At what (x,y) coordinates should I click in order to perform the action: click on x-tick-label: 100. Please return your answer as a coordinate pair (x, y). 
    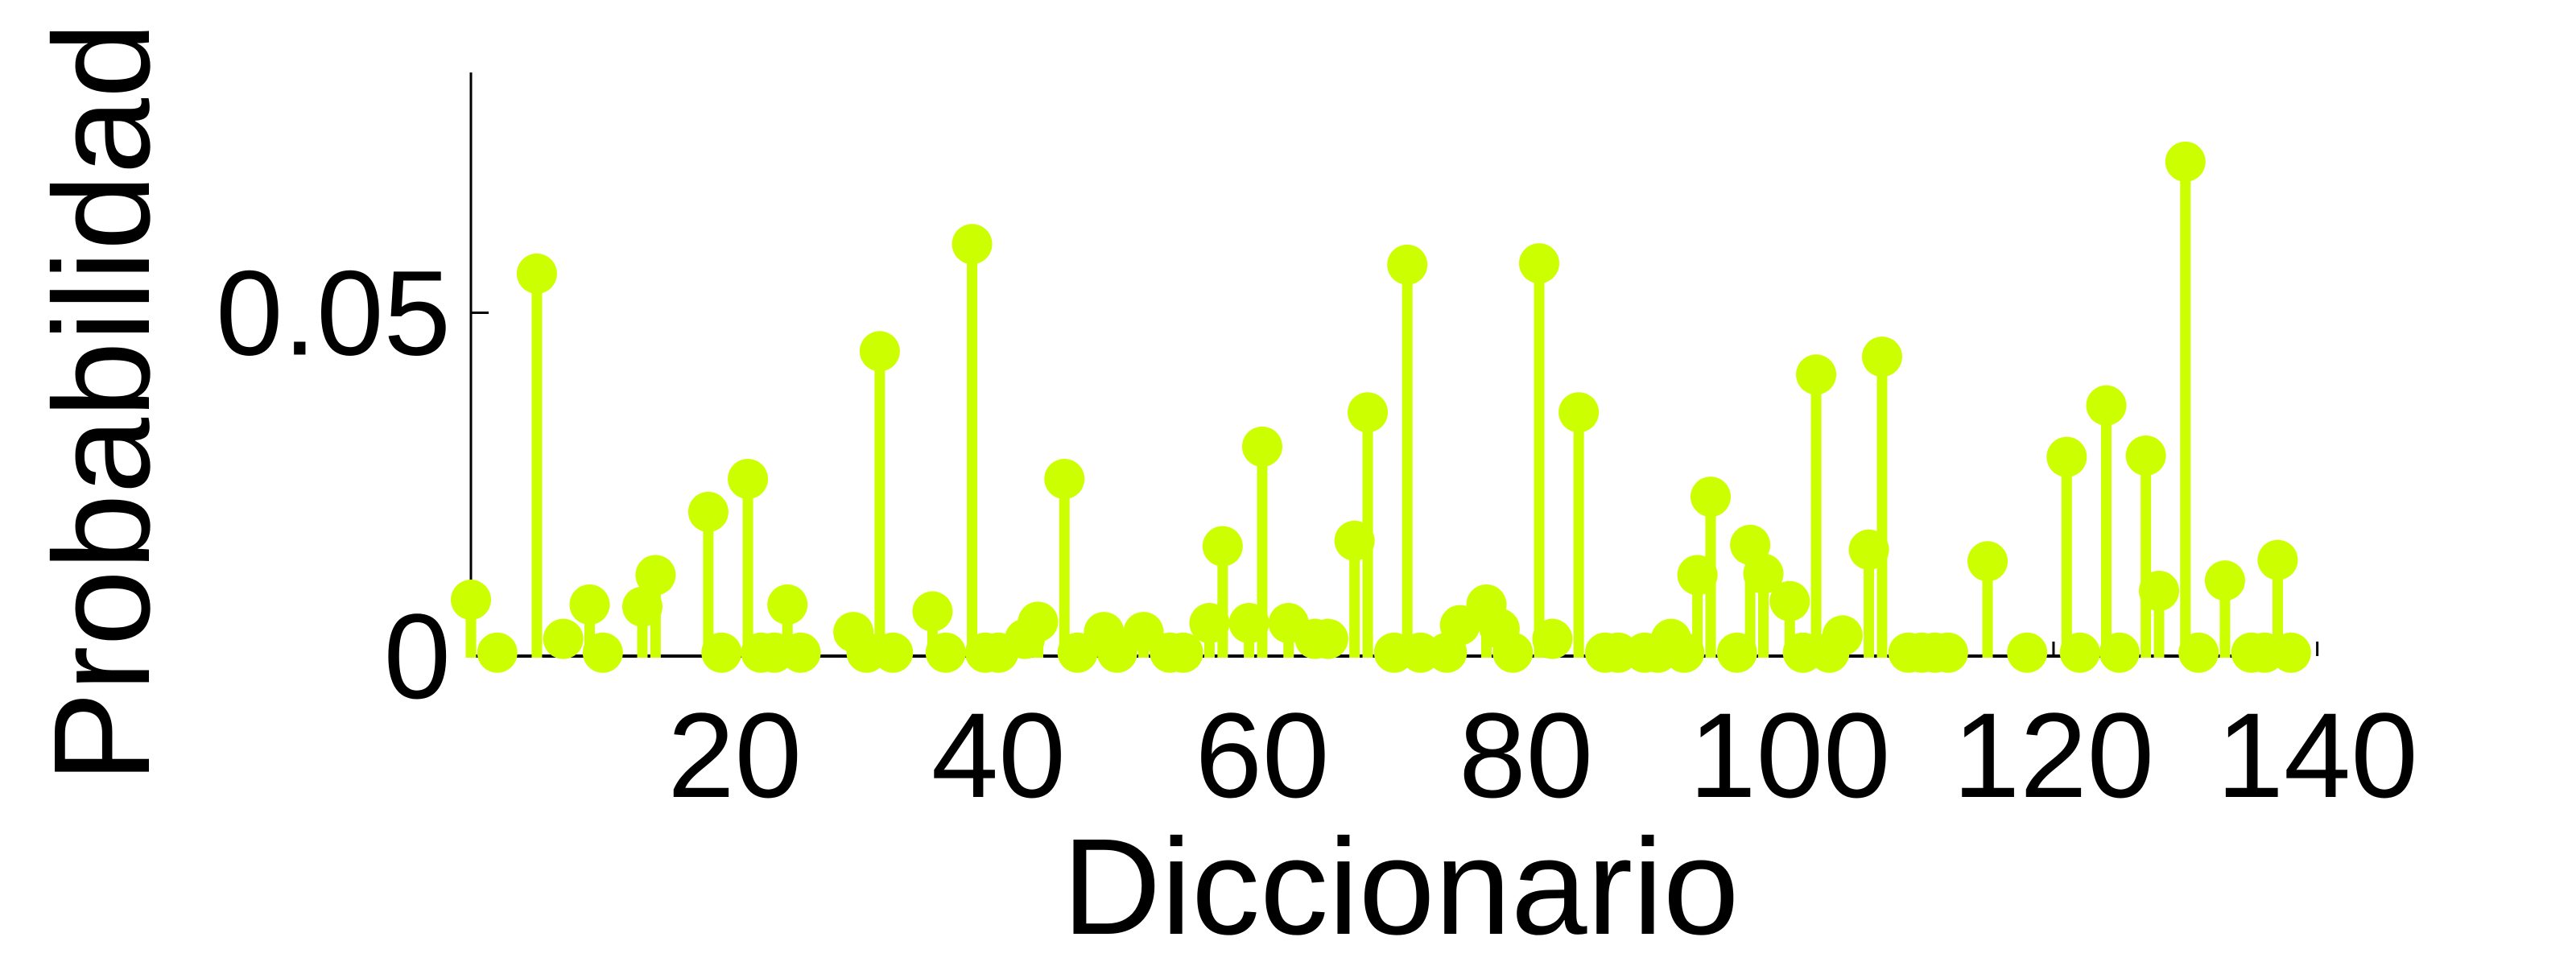
    Looking at the image, I should click on (1789, 755).